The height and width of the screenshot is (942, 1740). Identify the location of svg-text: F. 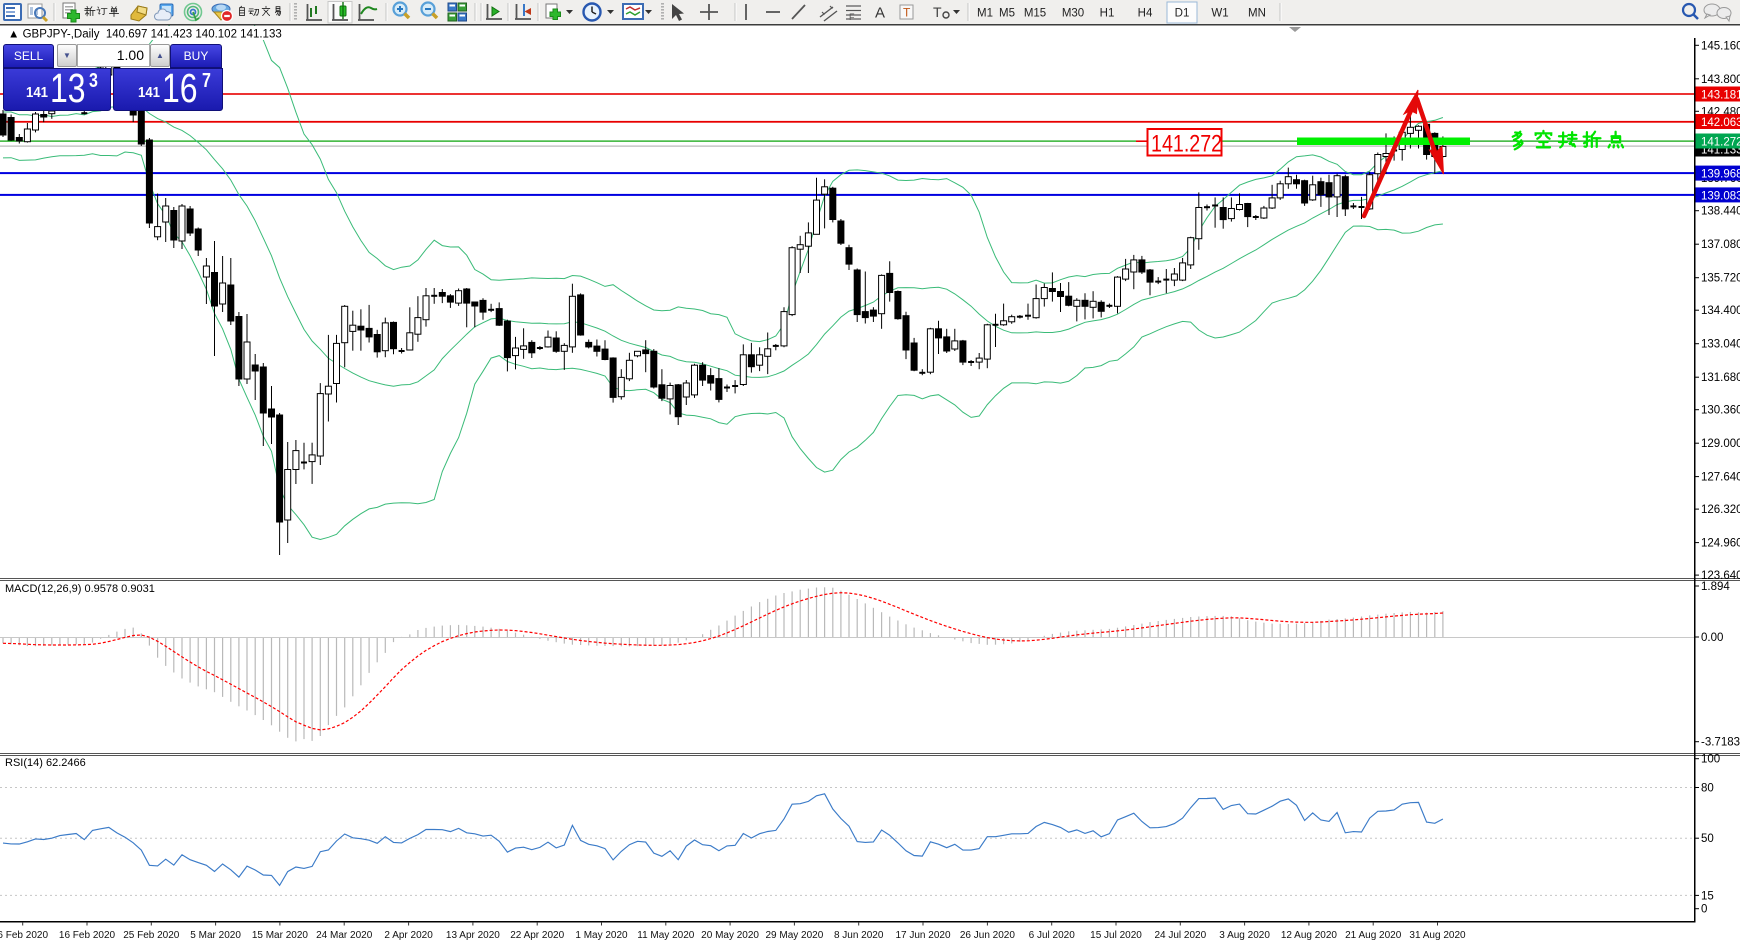
(852, 17).